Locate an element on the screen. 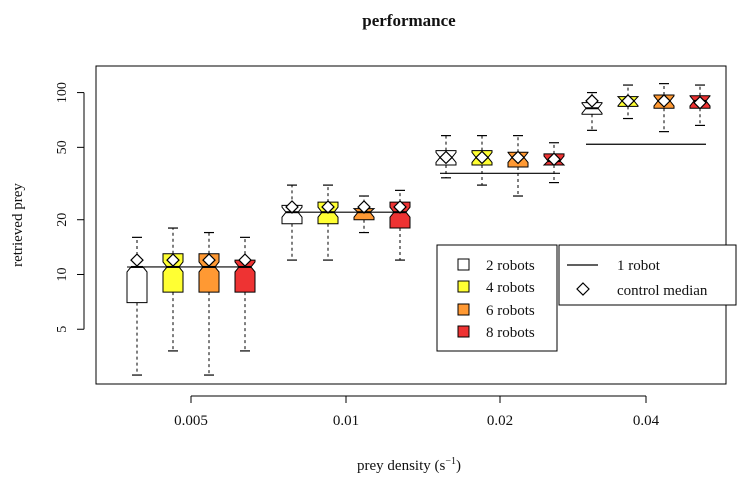  legend-label-8-robots: 8 robots is located at coordinates (510, 333).